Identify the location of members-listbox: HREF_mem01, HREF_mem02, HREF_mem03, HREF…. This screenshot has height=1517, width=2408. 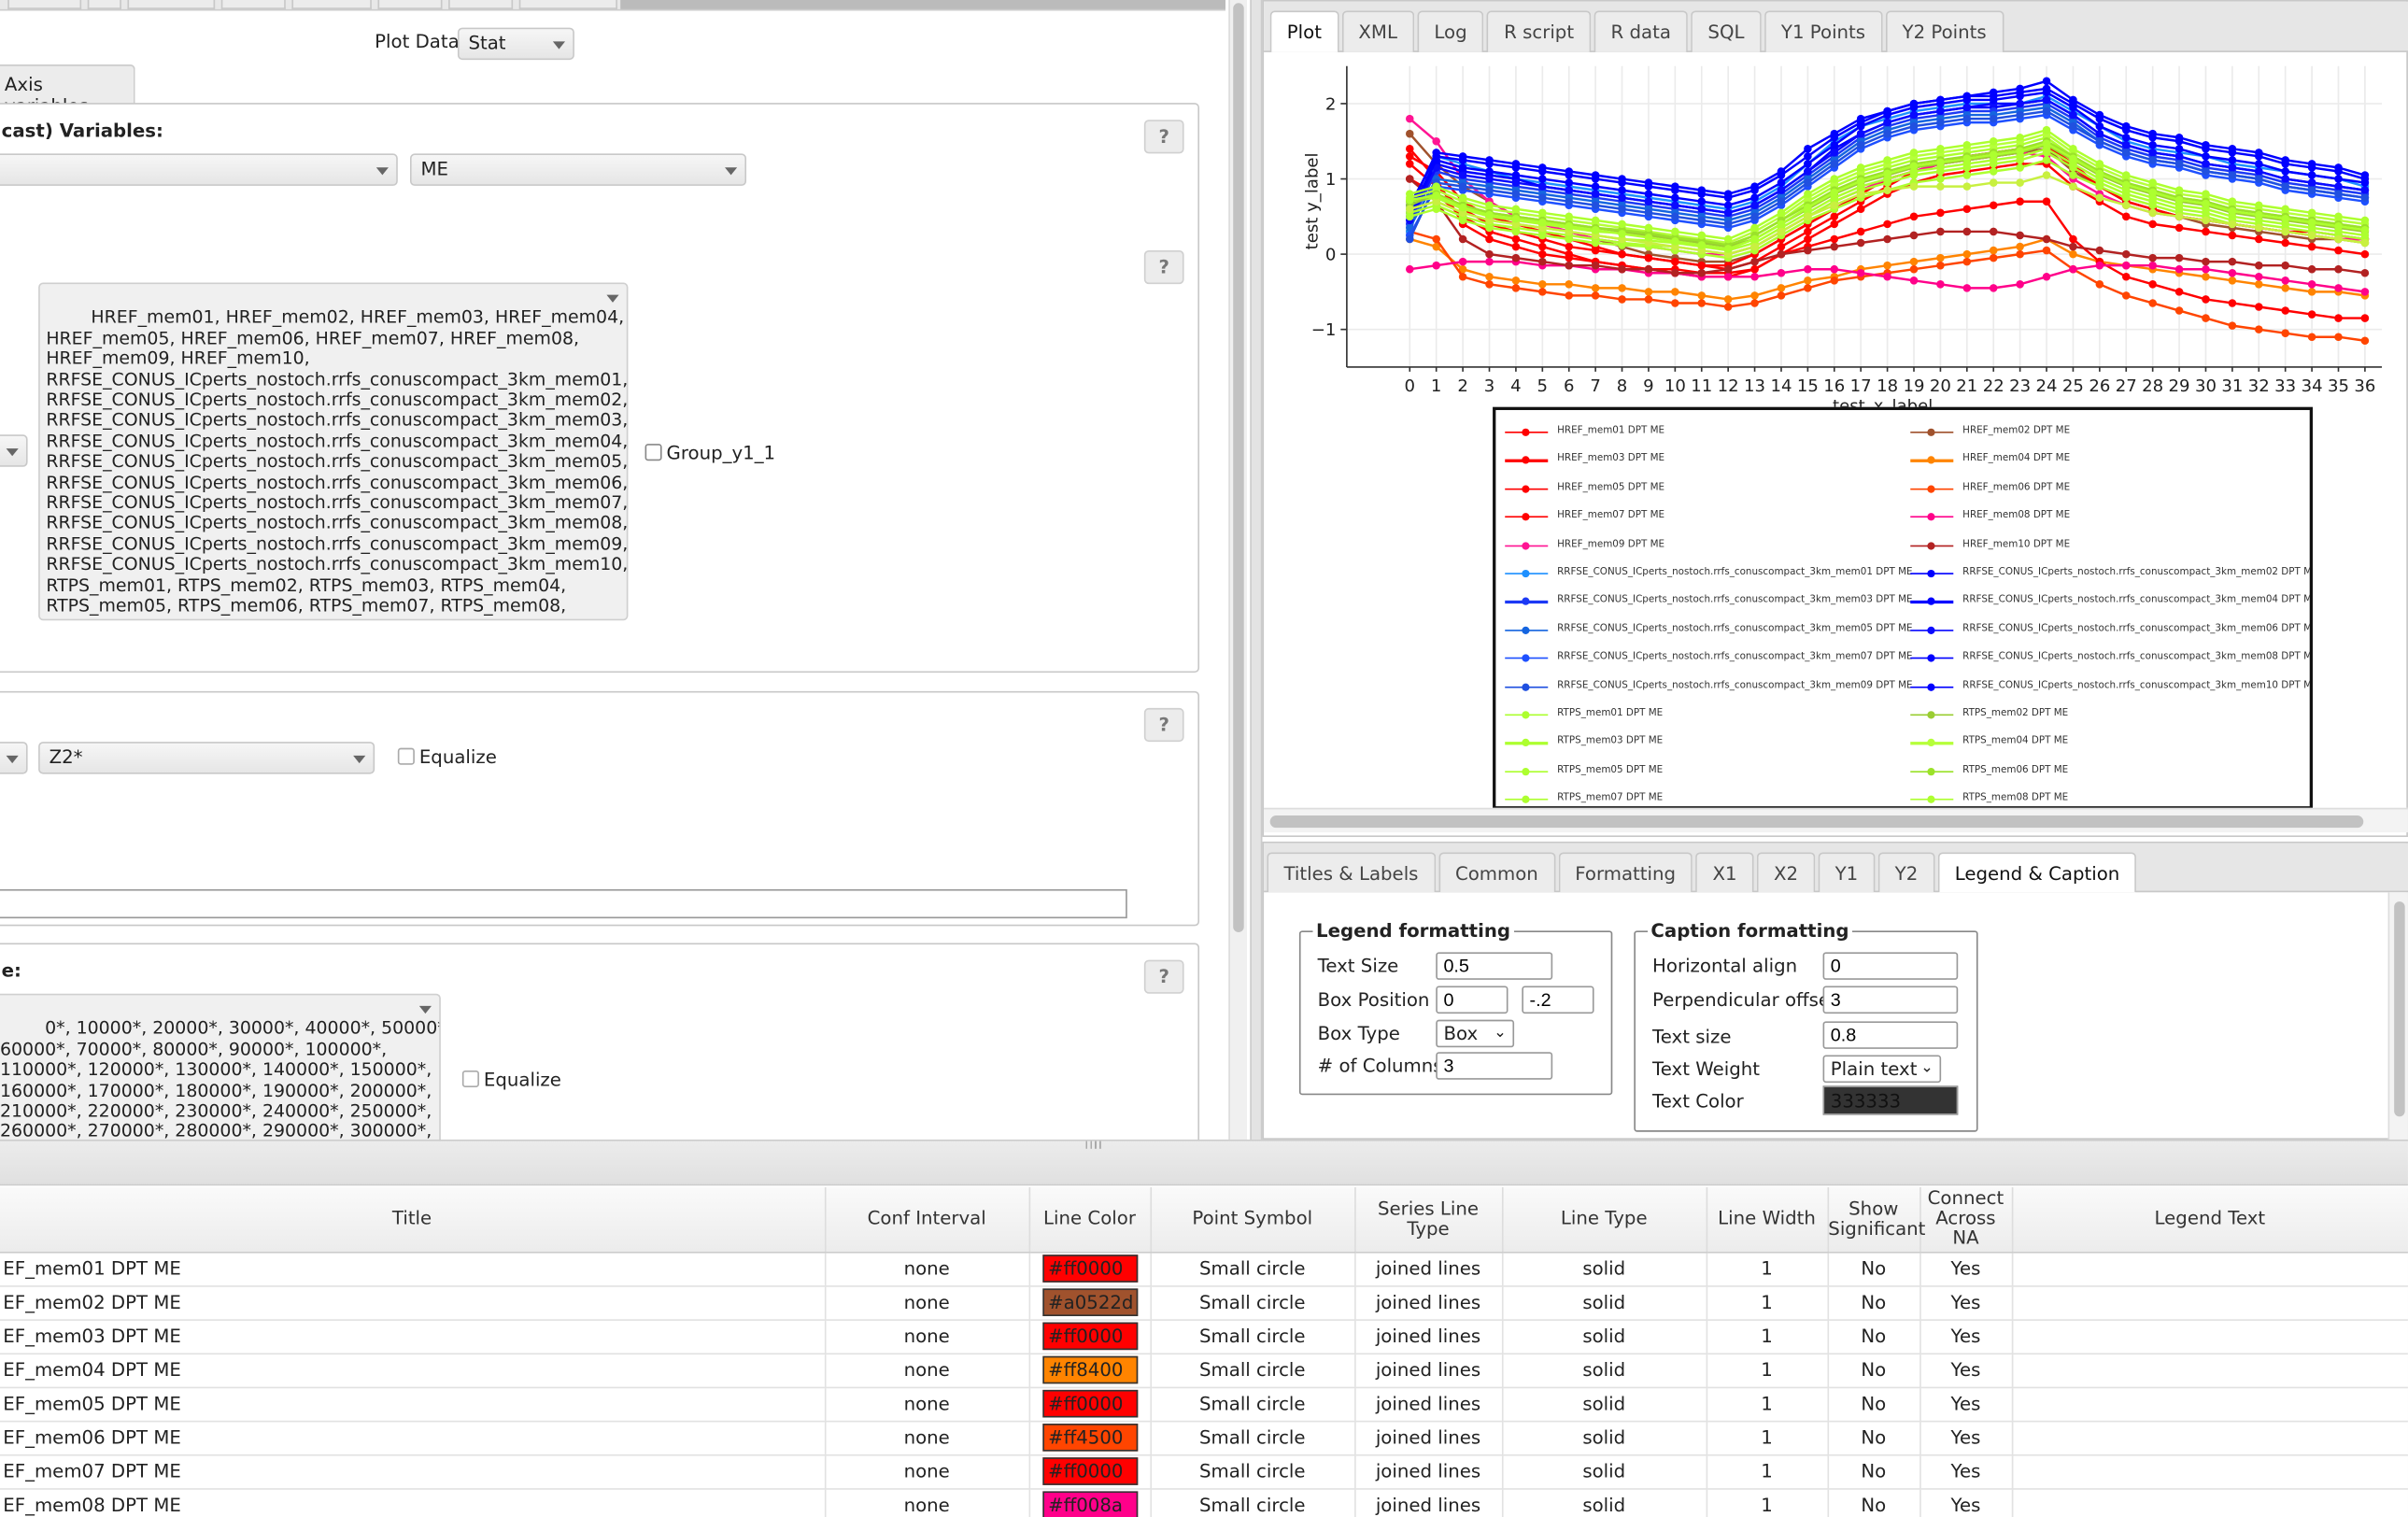
(333, 451).